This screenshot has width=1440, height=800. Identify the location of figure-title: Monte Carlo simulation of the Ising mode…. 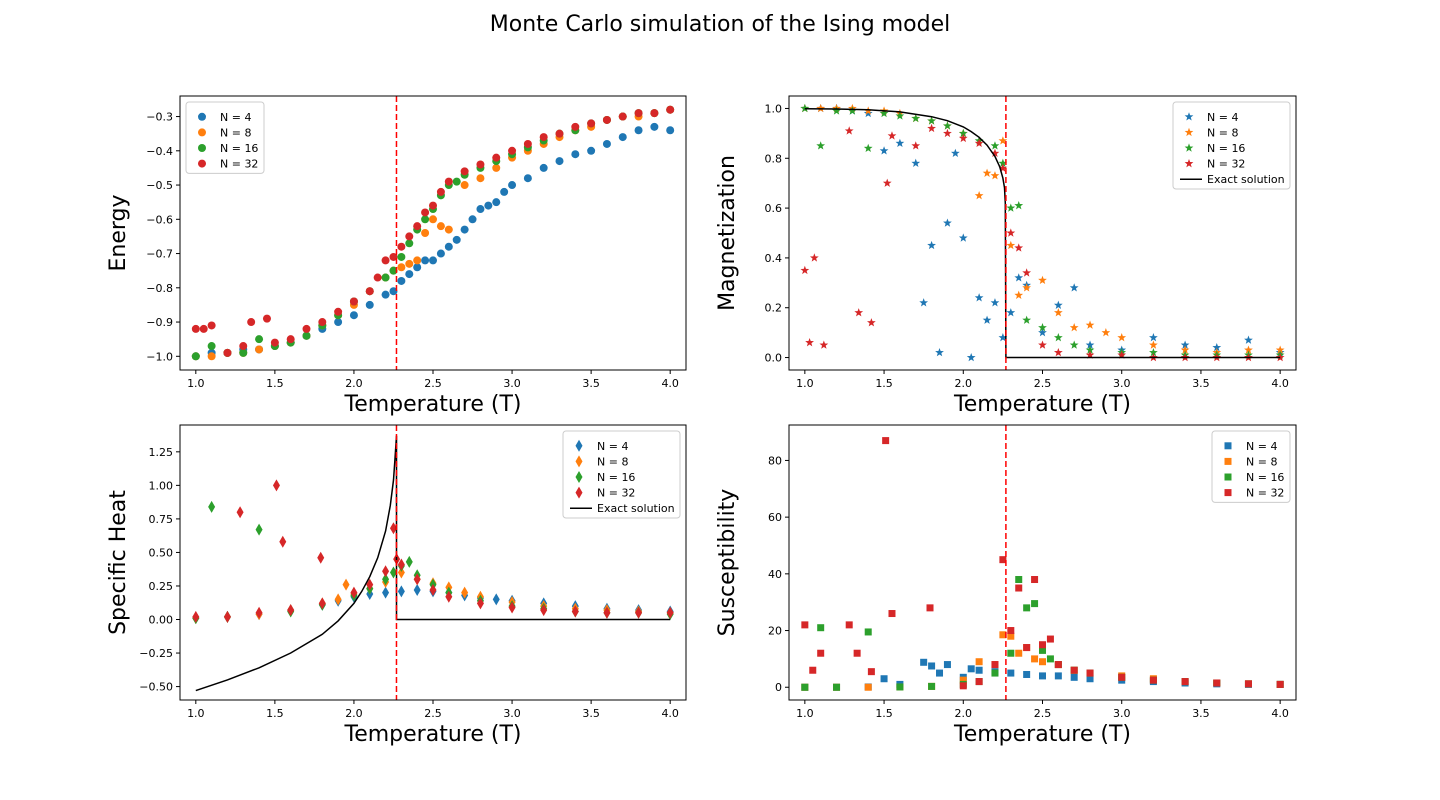
(720, 24).